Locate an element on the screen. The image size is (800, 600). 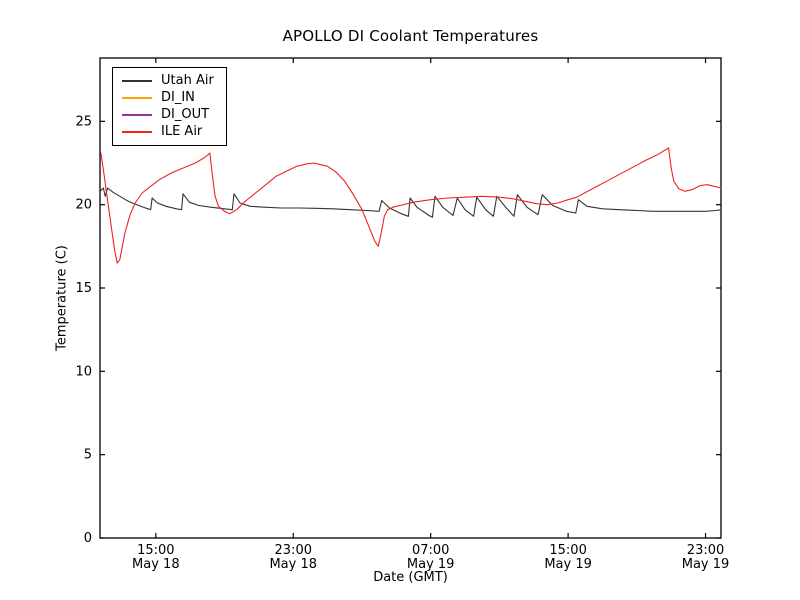
series-line-utah-air is located at coordinates (411, 202).